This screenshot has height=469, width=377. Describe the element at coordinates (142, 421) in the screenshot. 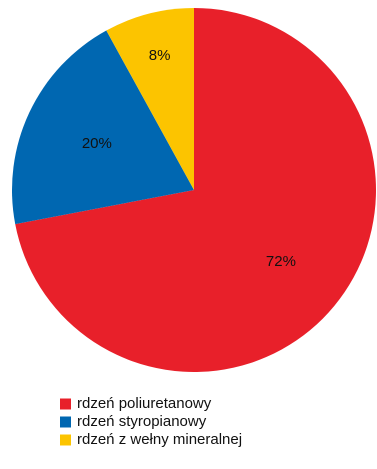

I see `legend-label-rdzen-styropianowy: rdzeń styropianowy` at that location.